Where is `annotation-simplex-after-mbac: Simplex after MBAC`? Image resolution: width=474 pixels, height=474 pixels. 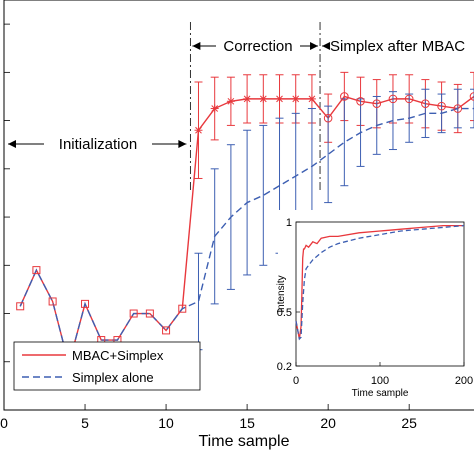
annotation-simplex-after-mbac: Simplex after MBAC is located at coordinates (397, 46).